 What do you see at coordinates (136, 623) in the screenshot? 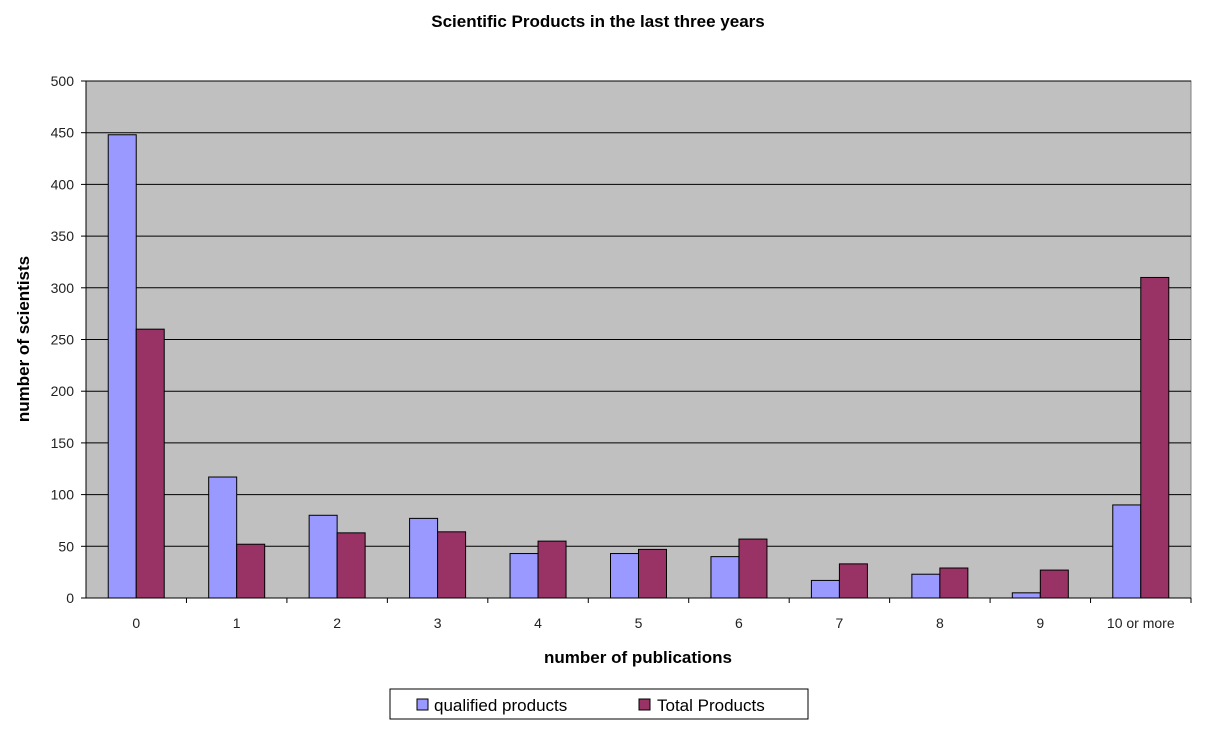
I see `x-tick-label: 0` at bounding box center [136, 623].